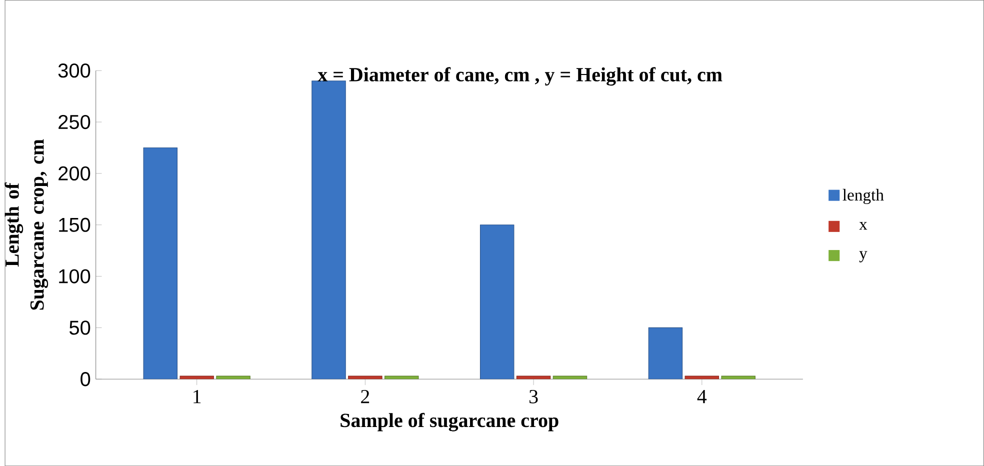 This screenshot has width=984, height=466. I want to click on legend-label: x, so click(863, 226).